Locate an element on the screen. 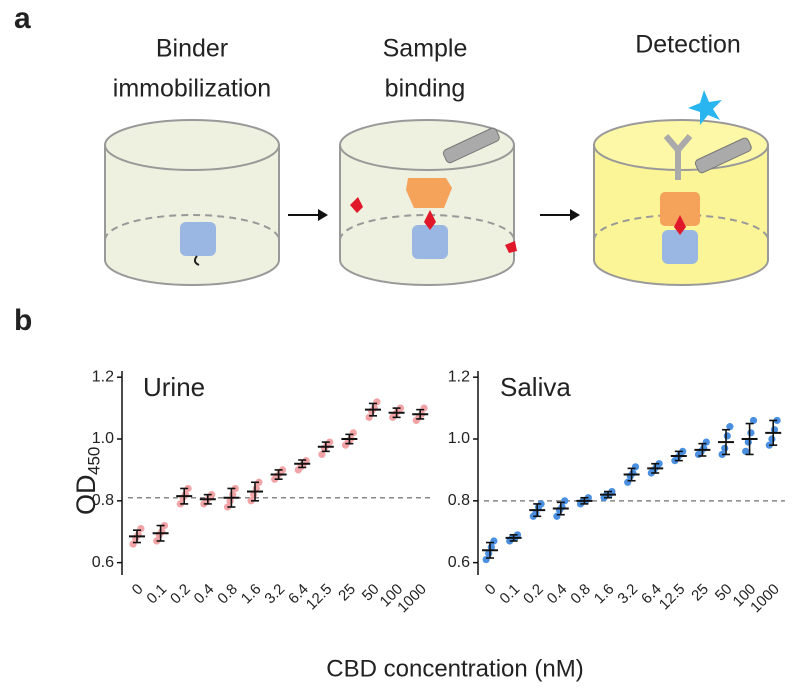 The width and height of the screenshot is (800, 694). signal is located at coordinates (705, 107).